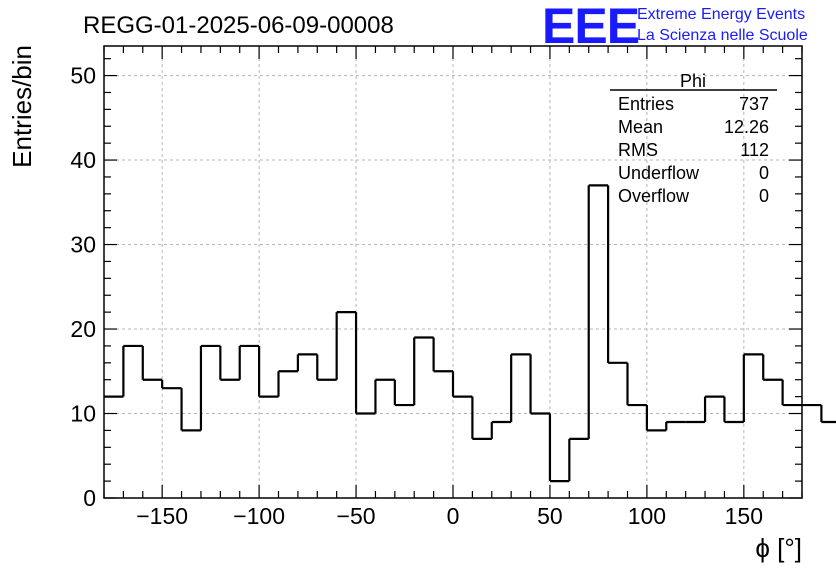 This screenshot has height=572, width=836. What do you see at coordinates (722, 35) in the screenshot?
I see `logo-line-2: La Scienza nelle Scuole` at bounding box center [722, 35].